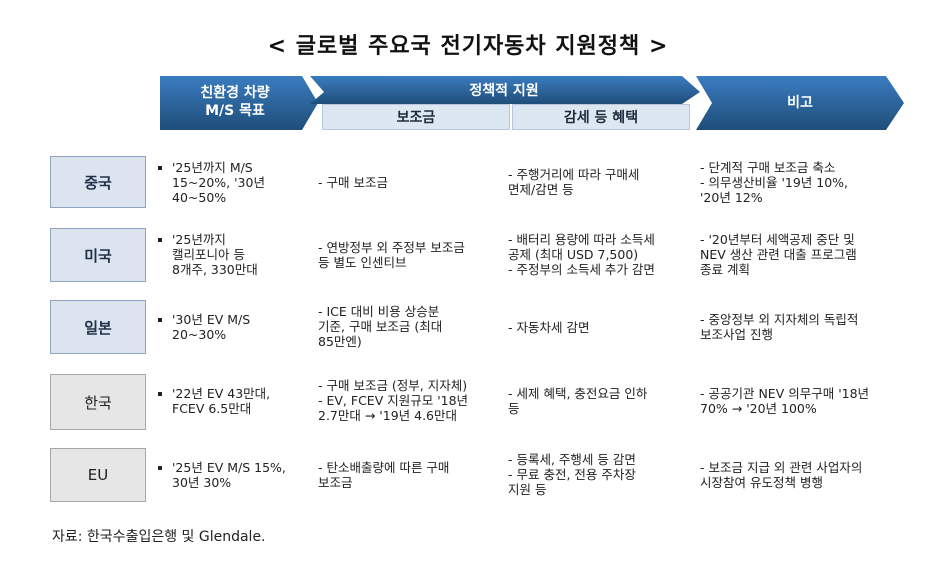 This screenshot has width=936, height=576. What do you see at coordinates (159, 537) in the screenshot?
I see `source-note: 자료: 한국수출입은행 및 Glendale.` at bounding box center [159, 537].